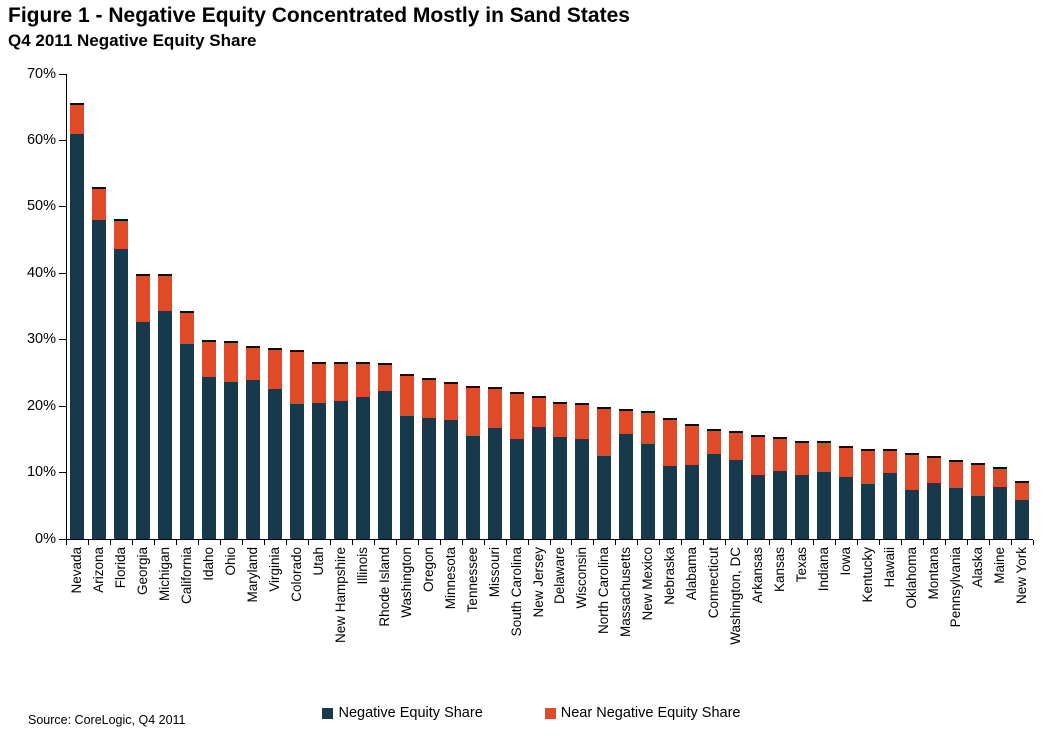  What do you see at coordinates (472, 580) in the screenshot?
I see `x-axis-label-tennessee: Tennessee` at bounding box center [472, 580].